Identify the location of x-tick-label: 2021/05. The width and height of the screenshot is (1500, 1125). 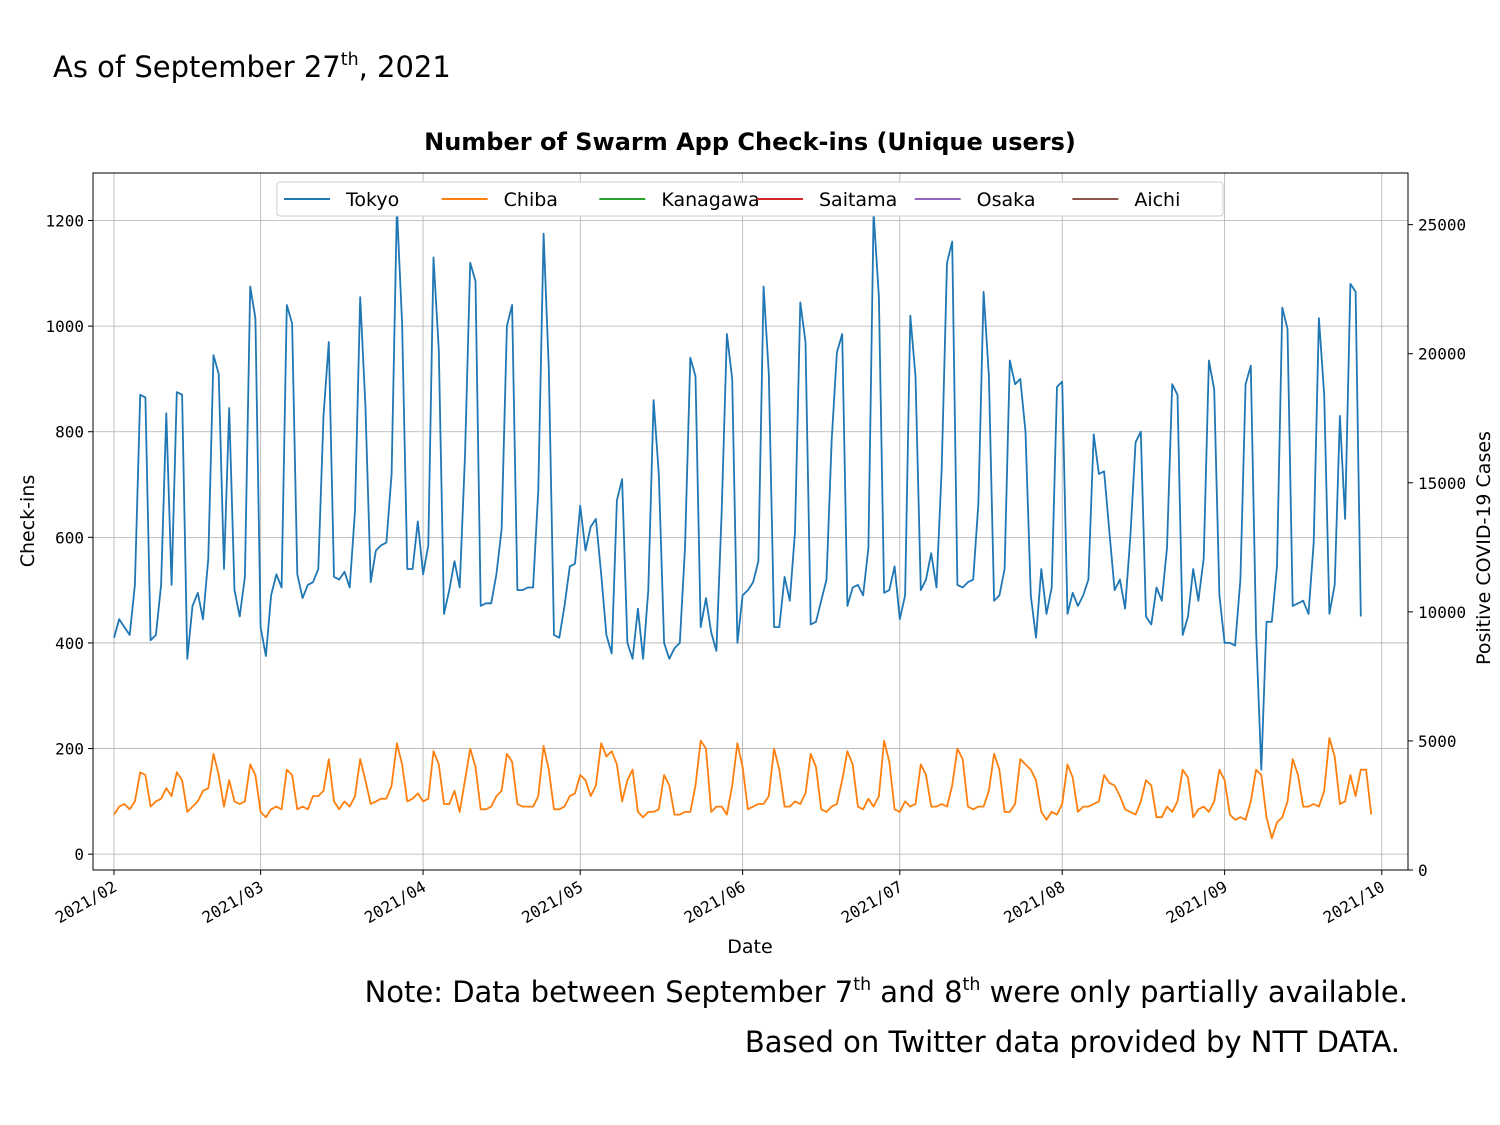
(552, 902).